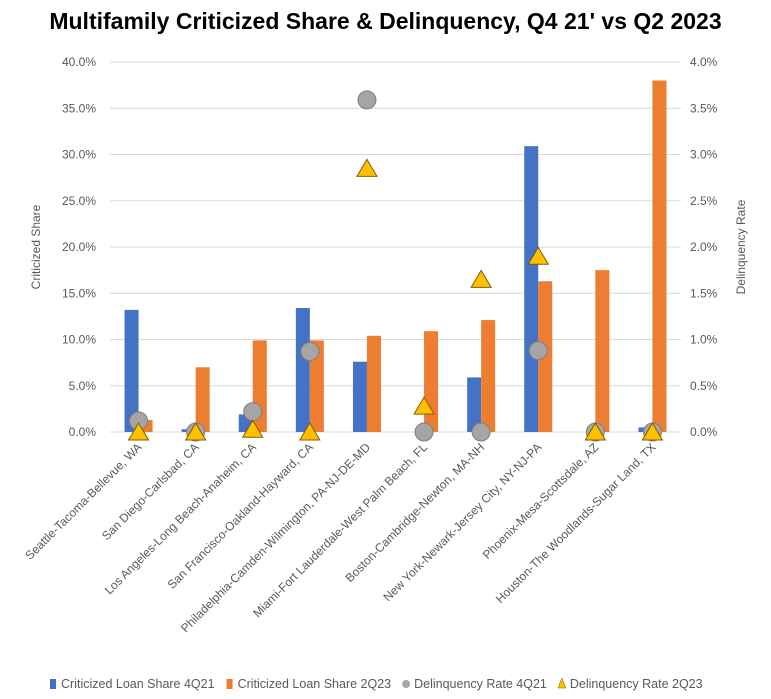 This screenshot has height=699, width=771. What do you see at coordinates (79, 155) in the screenshot?
I see `y-tick-label: 30.0%` at bounding box center [79, 155].